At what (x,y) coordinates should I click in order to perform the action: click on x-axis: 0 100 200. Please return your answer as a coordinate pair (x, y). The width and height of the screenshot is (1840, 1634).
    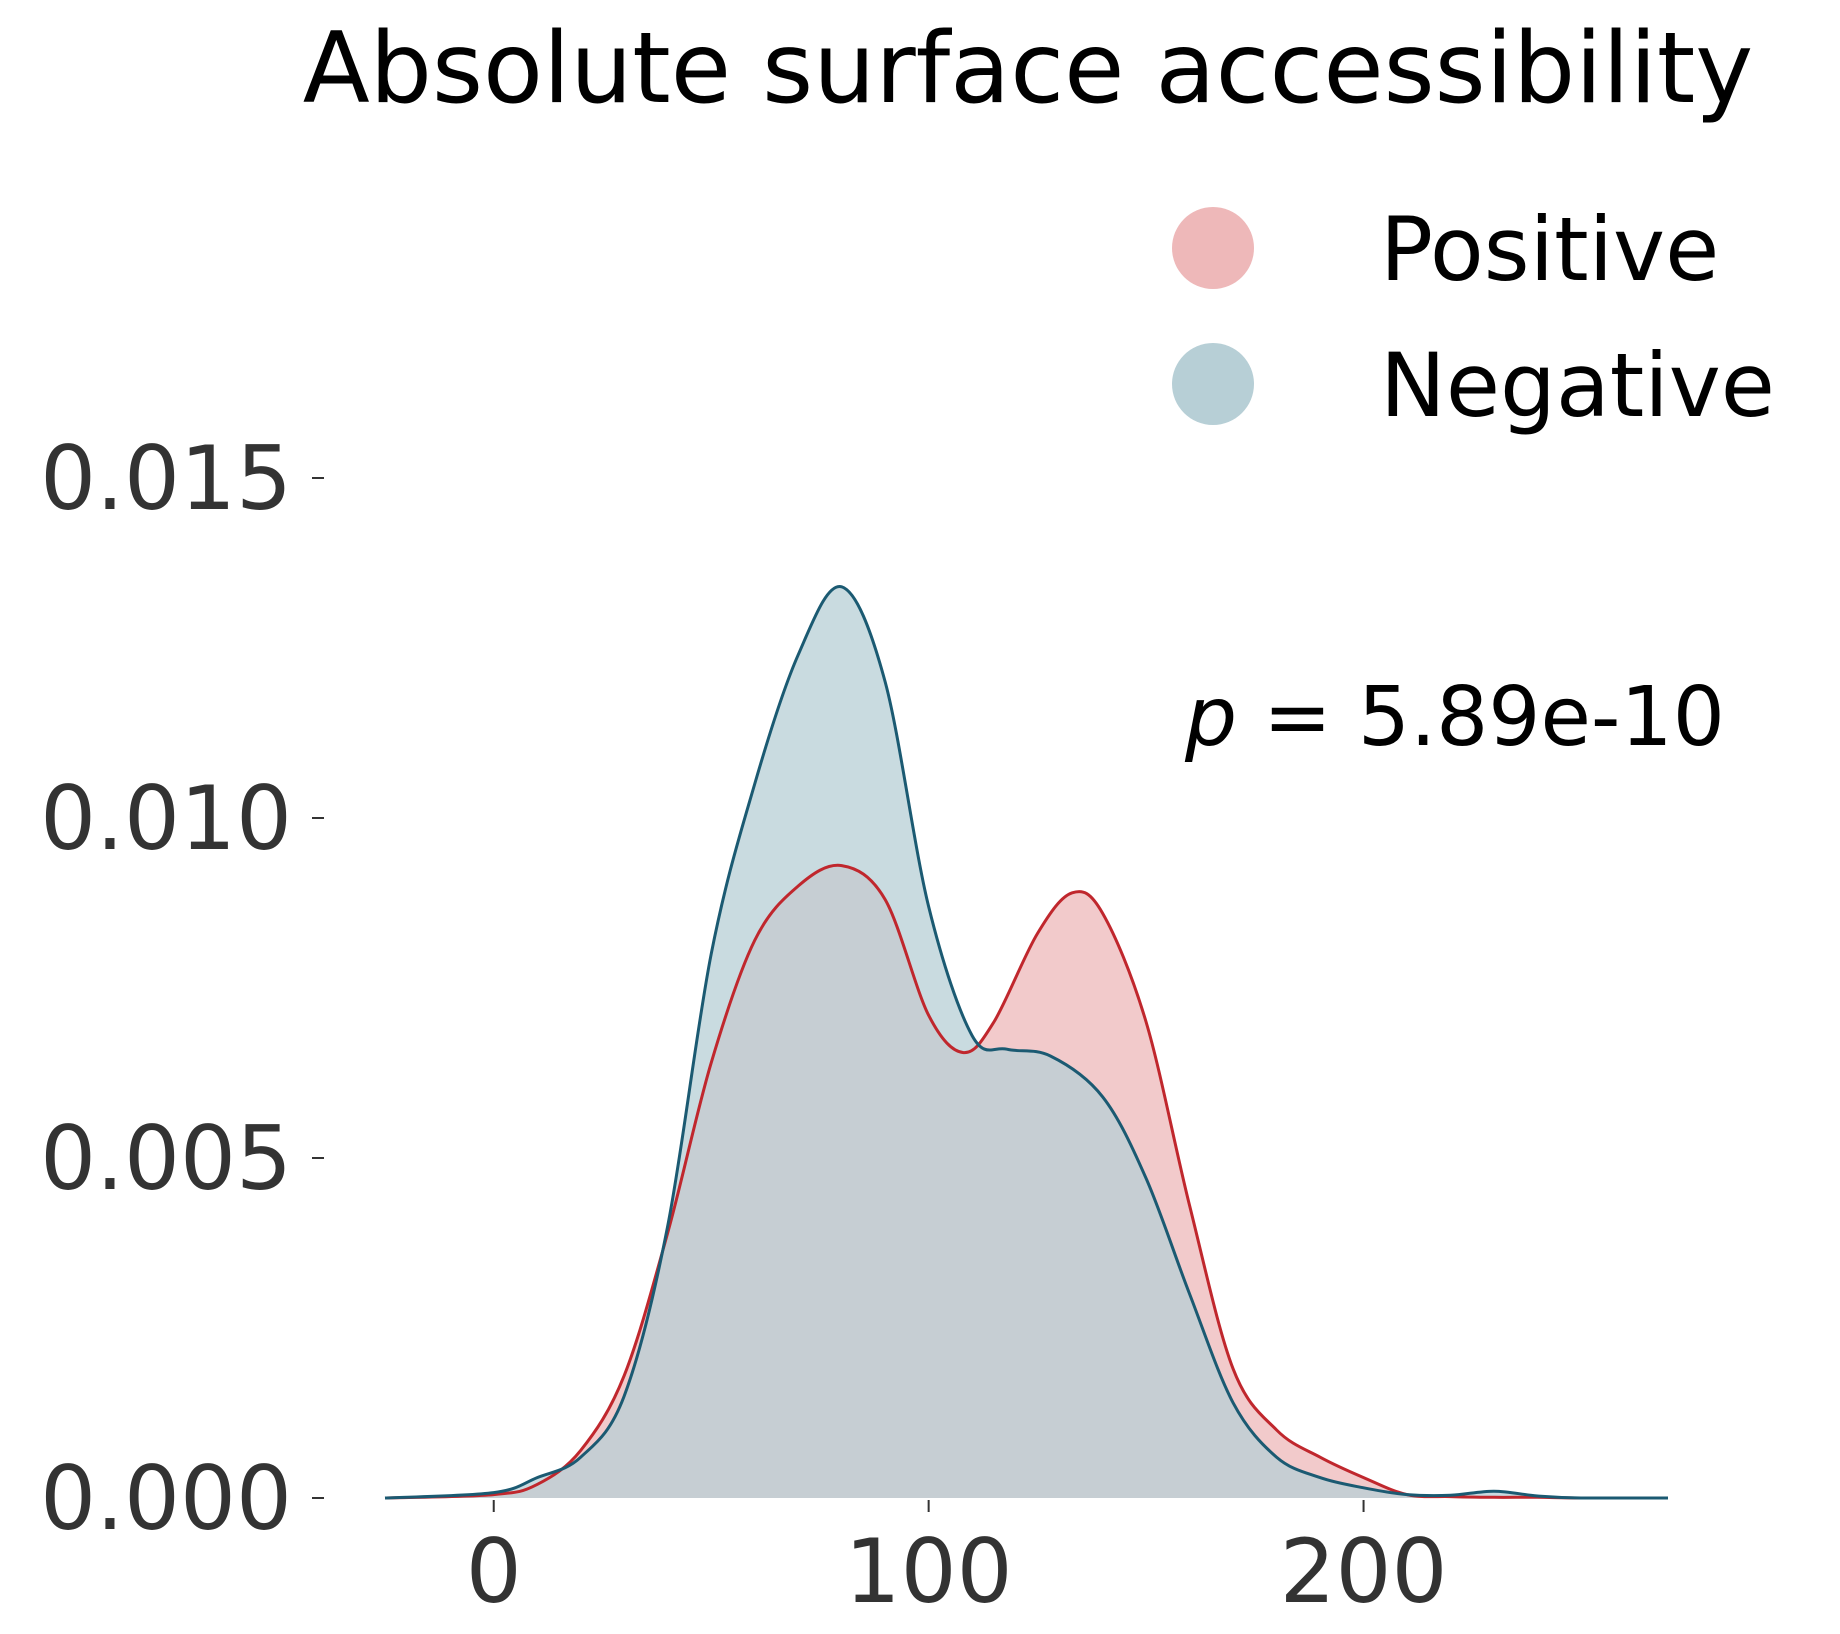
    Looking at the image, I should click on (957, 1561).